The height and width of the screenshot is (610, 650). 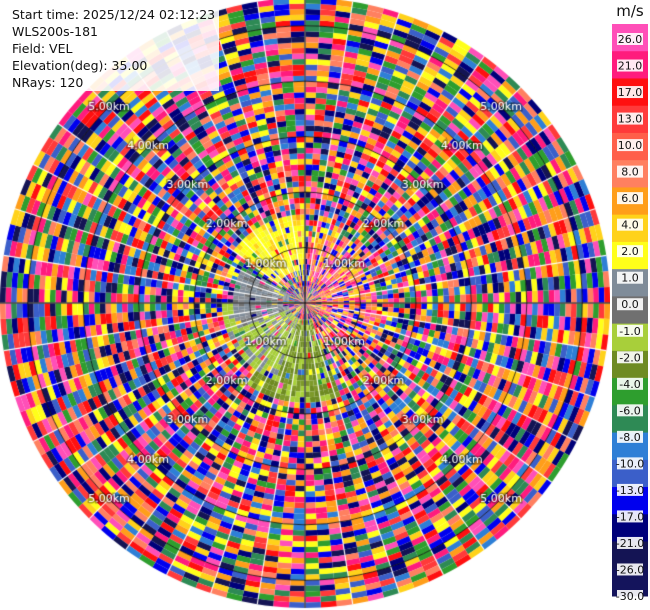 I want to click on colorbar-tick-label: -8.0, so click(x=629, y=437).